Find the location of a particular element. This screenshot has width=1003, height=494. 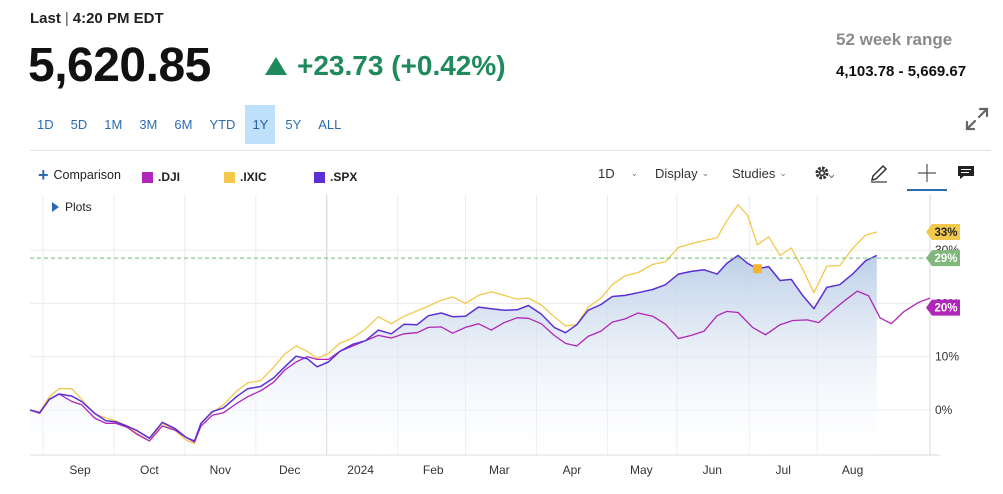

legend-swatch-ixic is located at coordinates (229, 177).